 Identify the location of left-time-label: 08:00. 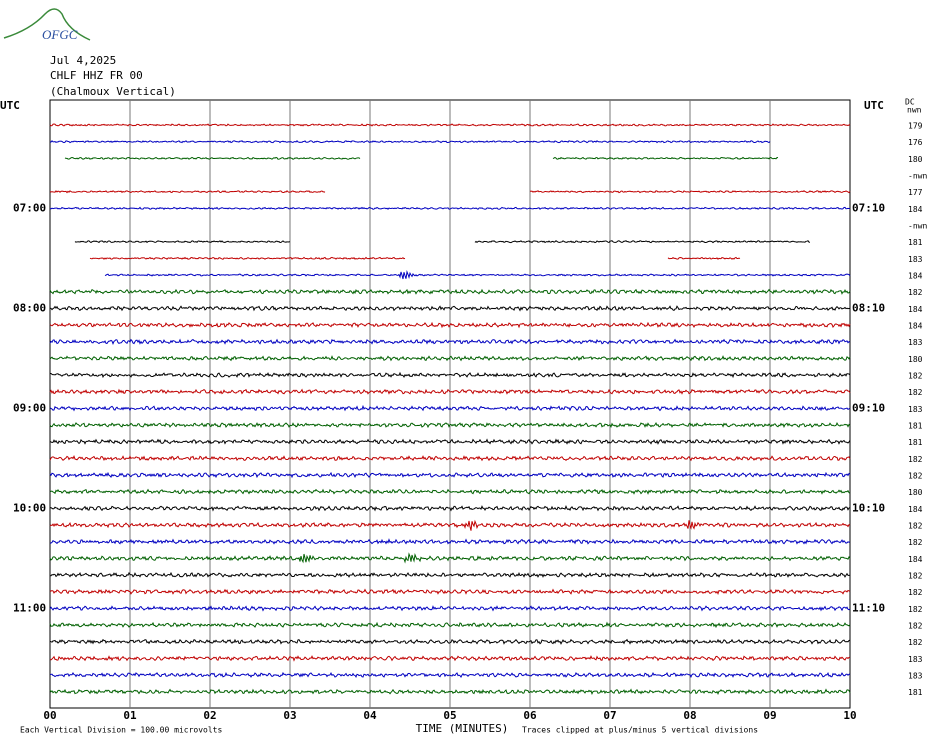
(29, 307).